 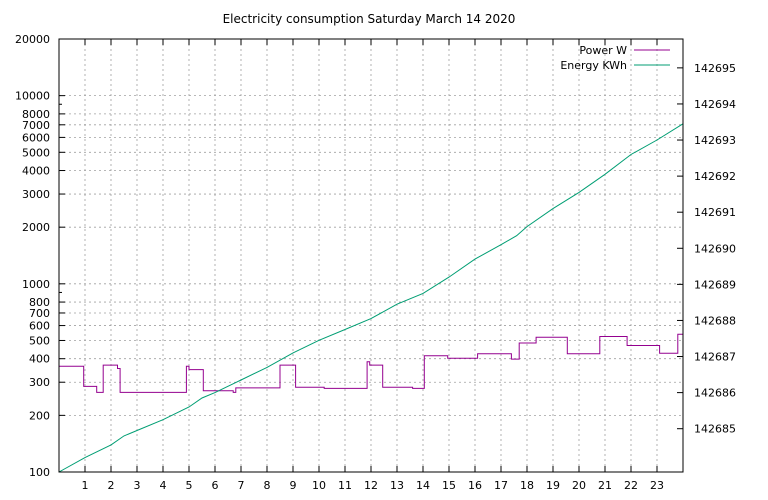 I want to click on x-tick-label: 23, so click(x=657, y=485).